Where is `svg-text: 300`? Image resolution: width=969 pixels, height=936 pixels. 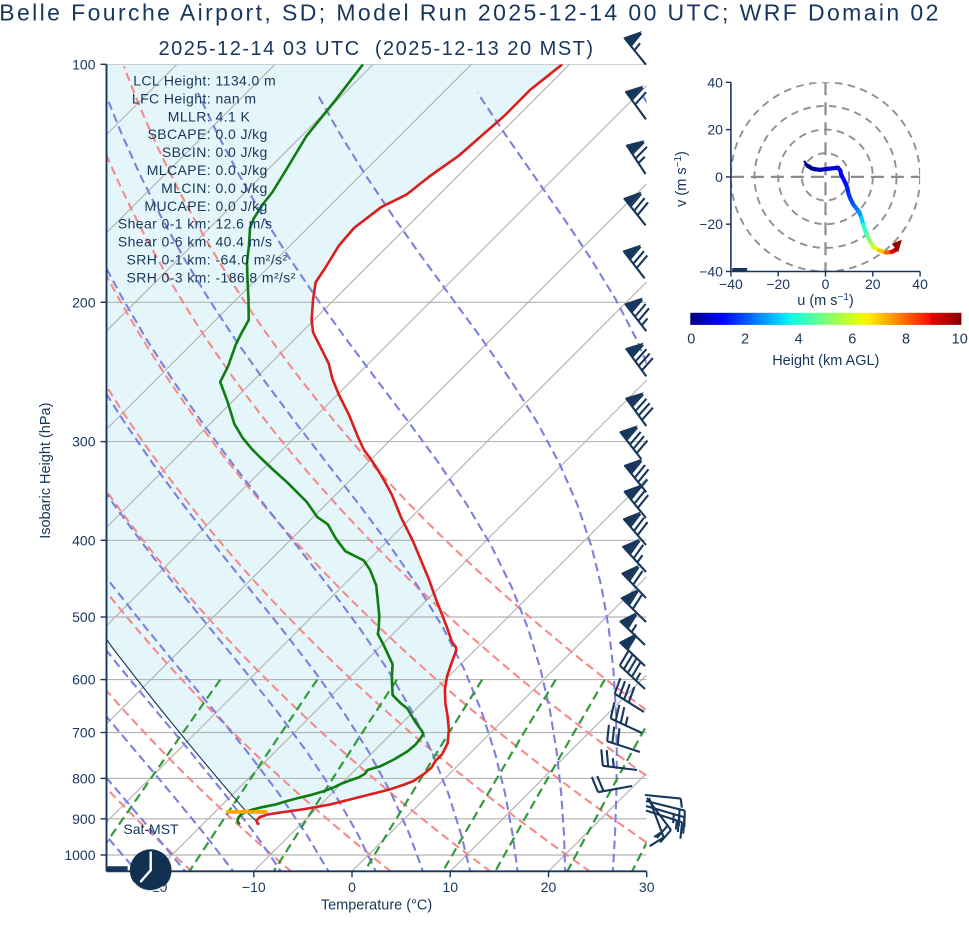 svg-text: 300 is located at coordinates (84, 442).